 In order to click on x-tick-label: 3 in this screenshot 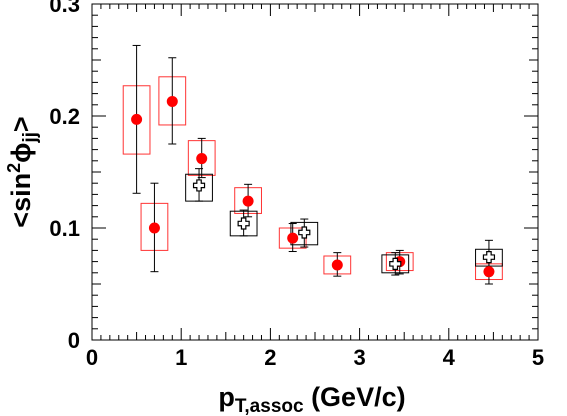, I will do `click(359, 357)`.